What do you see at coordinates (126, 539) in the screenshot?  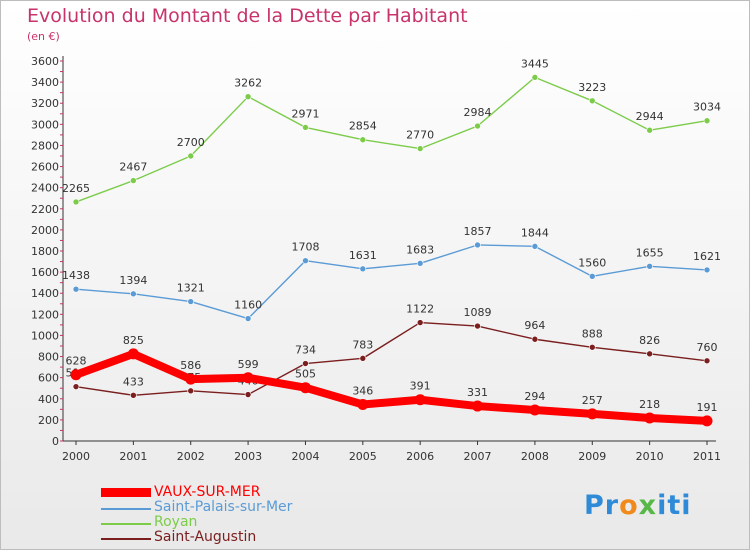 I see `legend-swatch-saint-augustin` at bounding box center [126, 539].